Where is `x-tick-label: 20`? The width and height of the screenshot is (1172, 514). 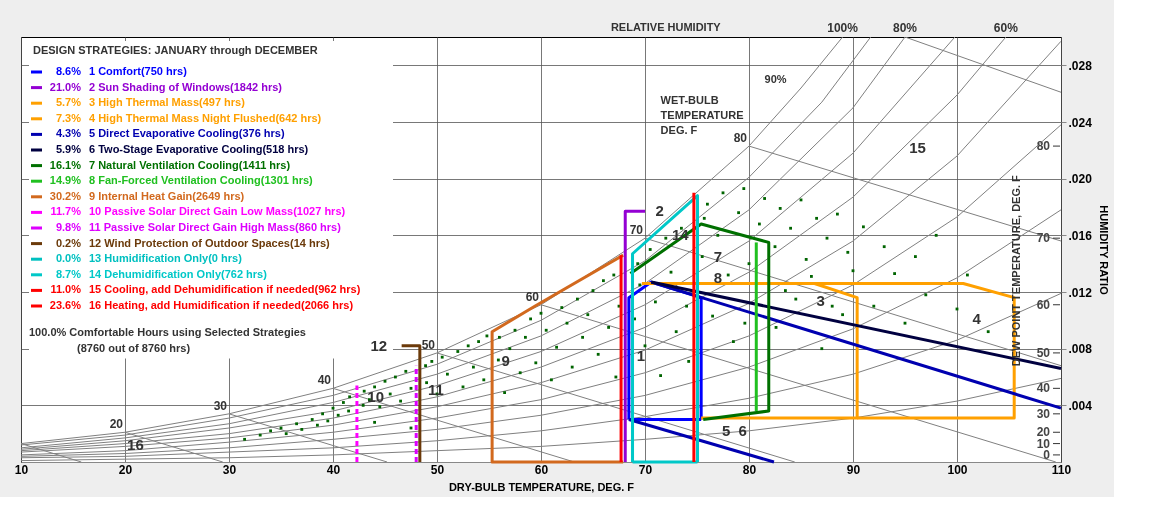
x-tick-label: 20 is located at coordinates (125, 469).